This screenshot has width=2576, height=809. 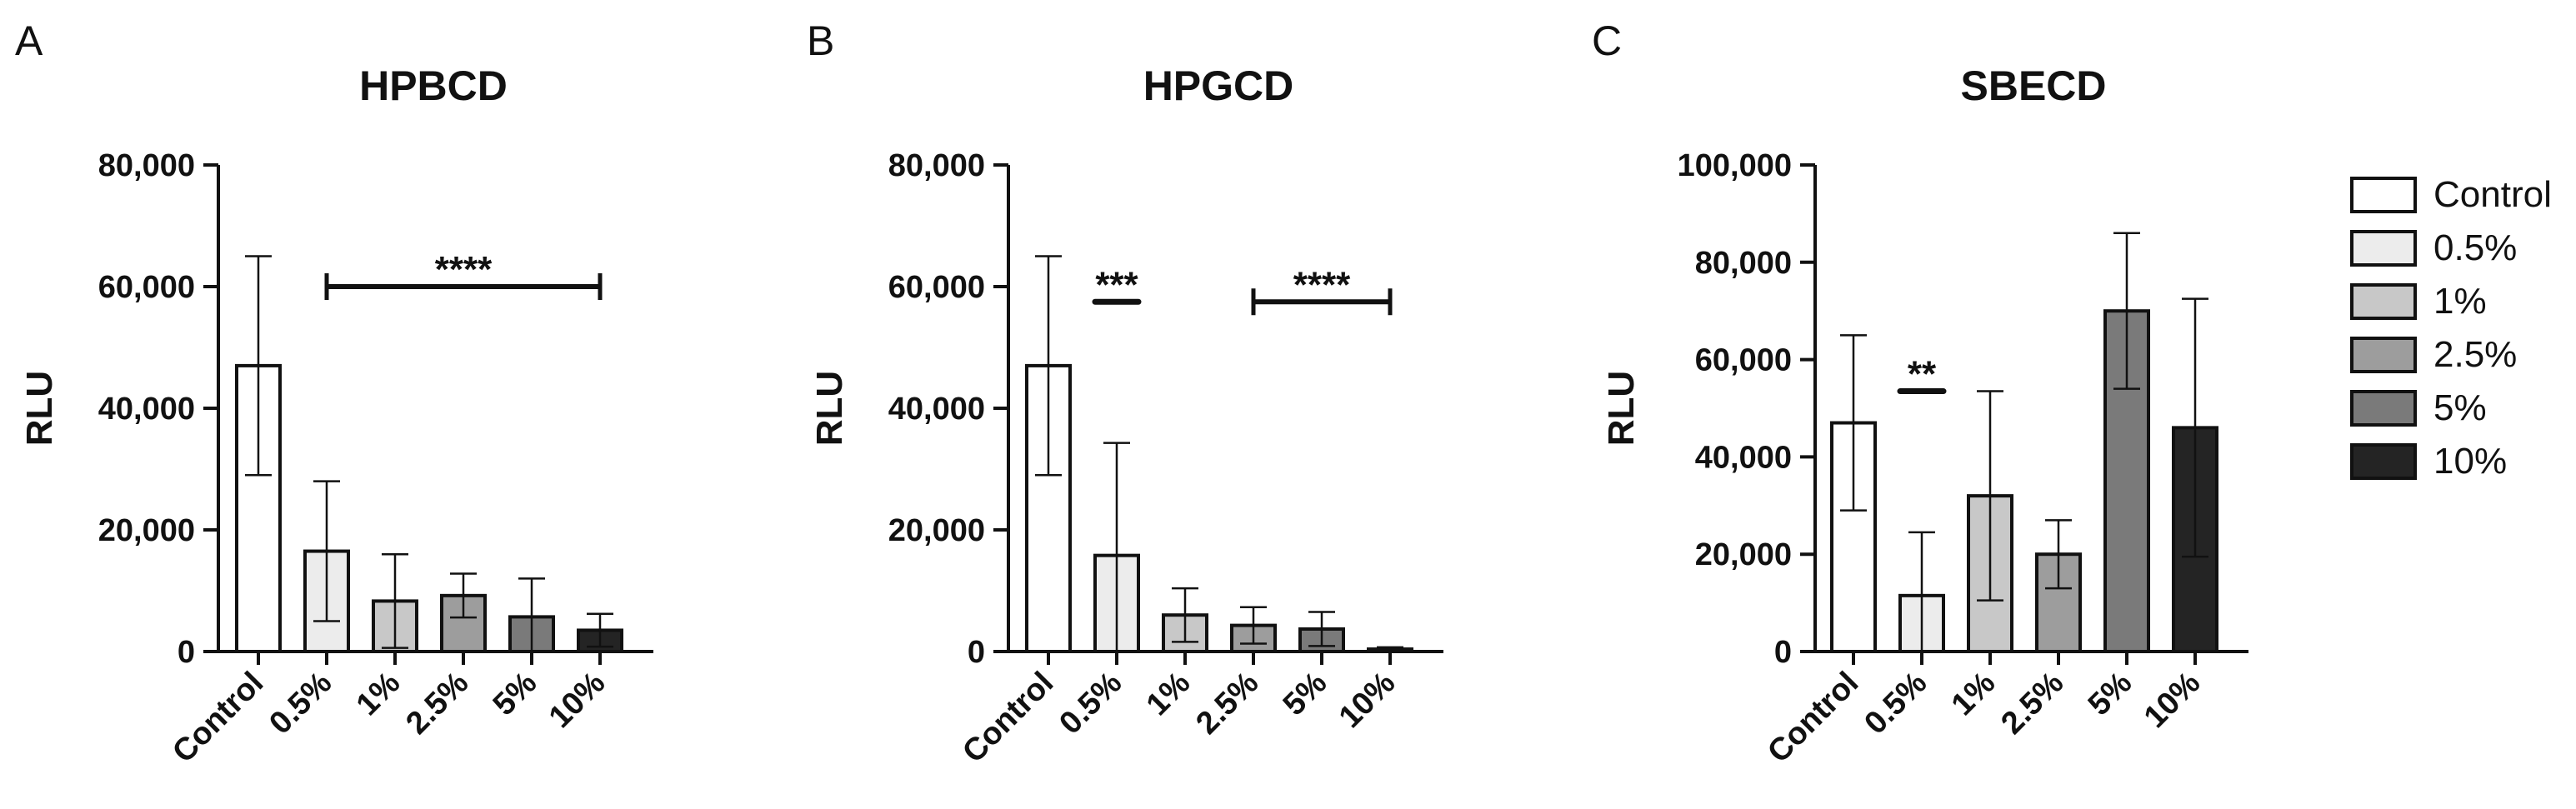 What do you see at coordinates (1218, 85) in the screenshot?
I see `chart-title: HPGCD` at bounding box center [1218, 85].